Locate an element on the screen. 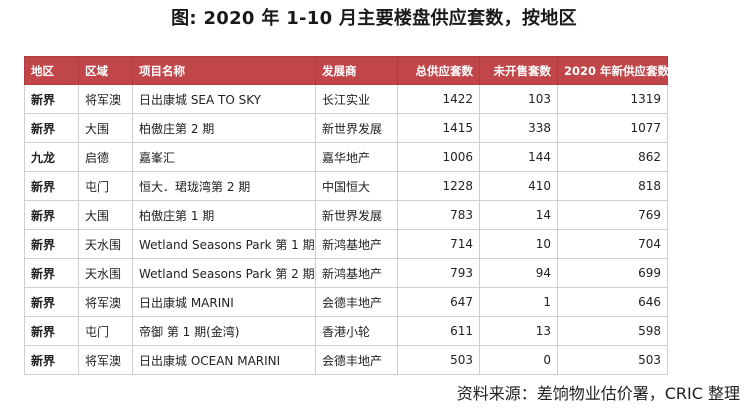  unsold-cell: 0 is located at coordinates (518, 360).